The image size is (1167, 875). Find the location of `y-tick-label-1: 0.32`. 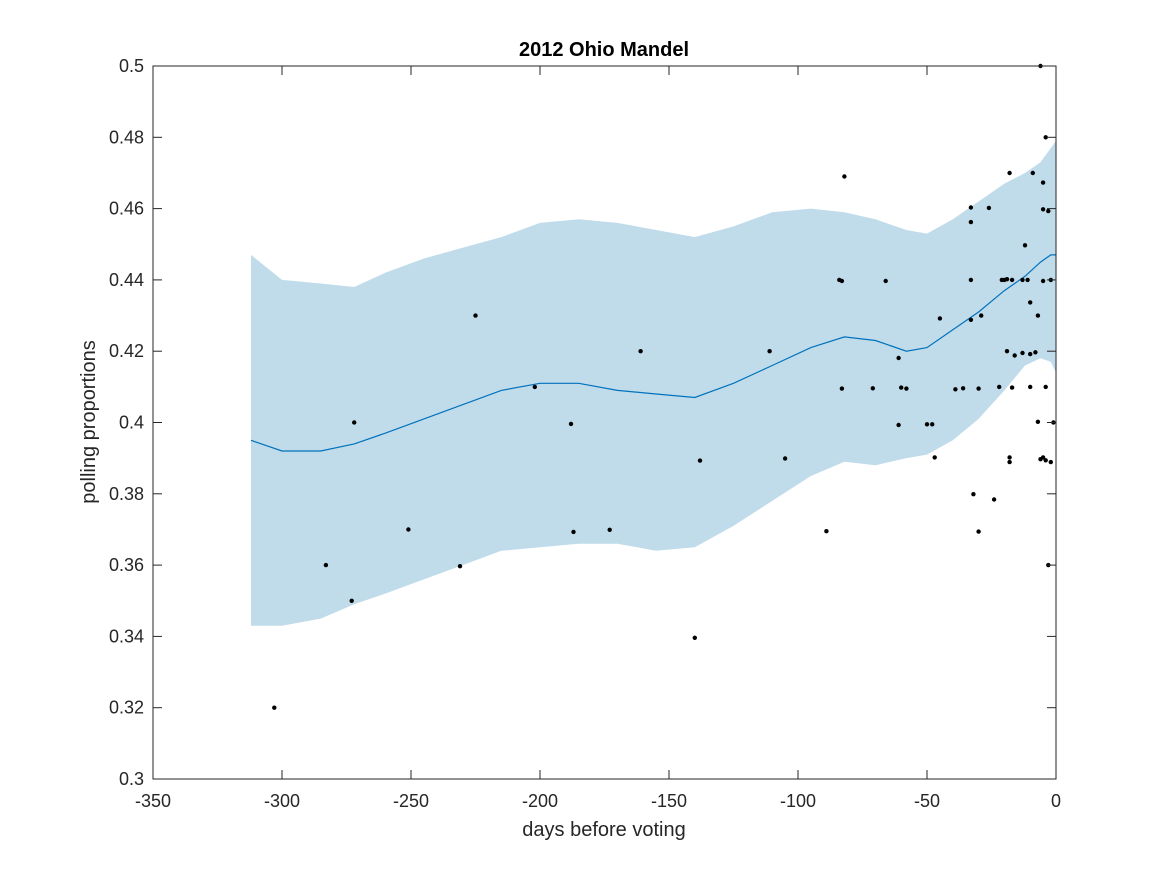

y-tick-label-1: 0.32 is located at coordinates (126, 708).